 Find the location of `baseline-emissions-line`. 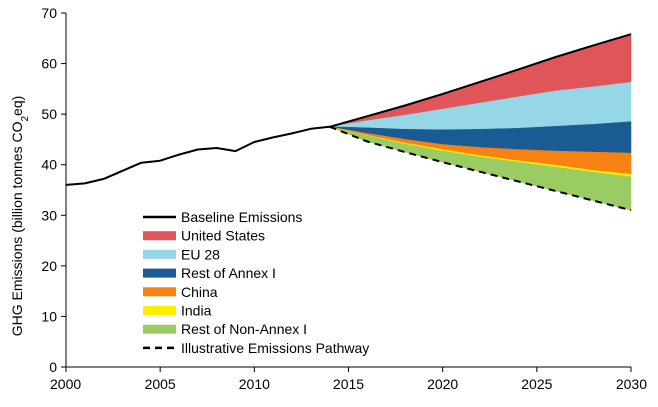

baseline-emissions-line is located at coordinates (480, 80).